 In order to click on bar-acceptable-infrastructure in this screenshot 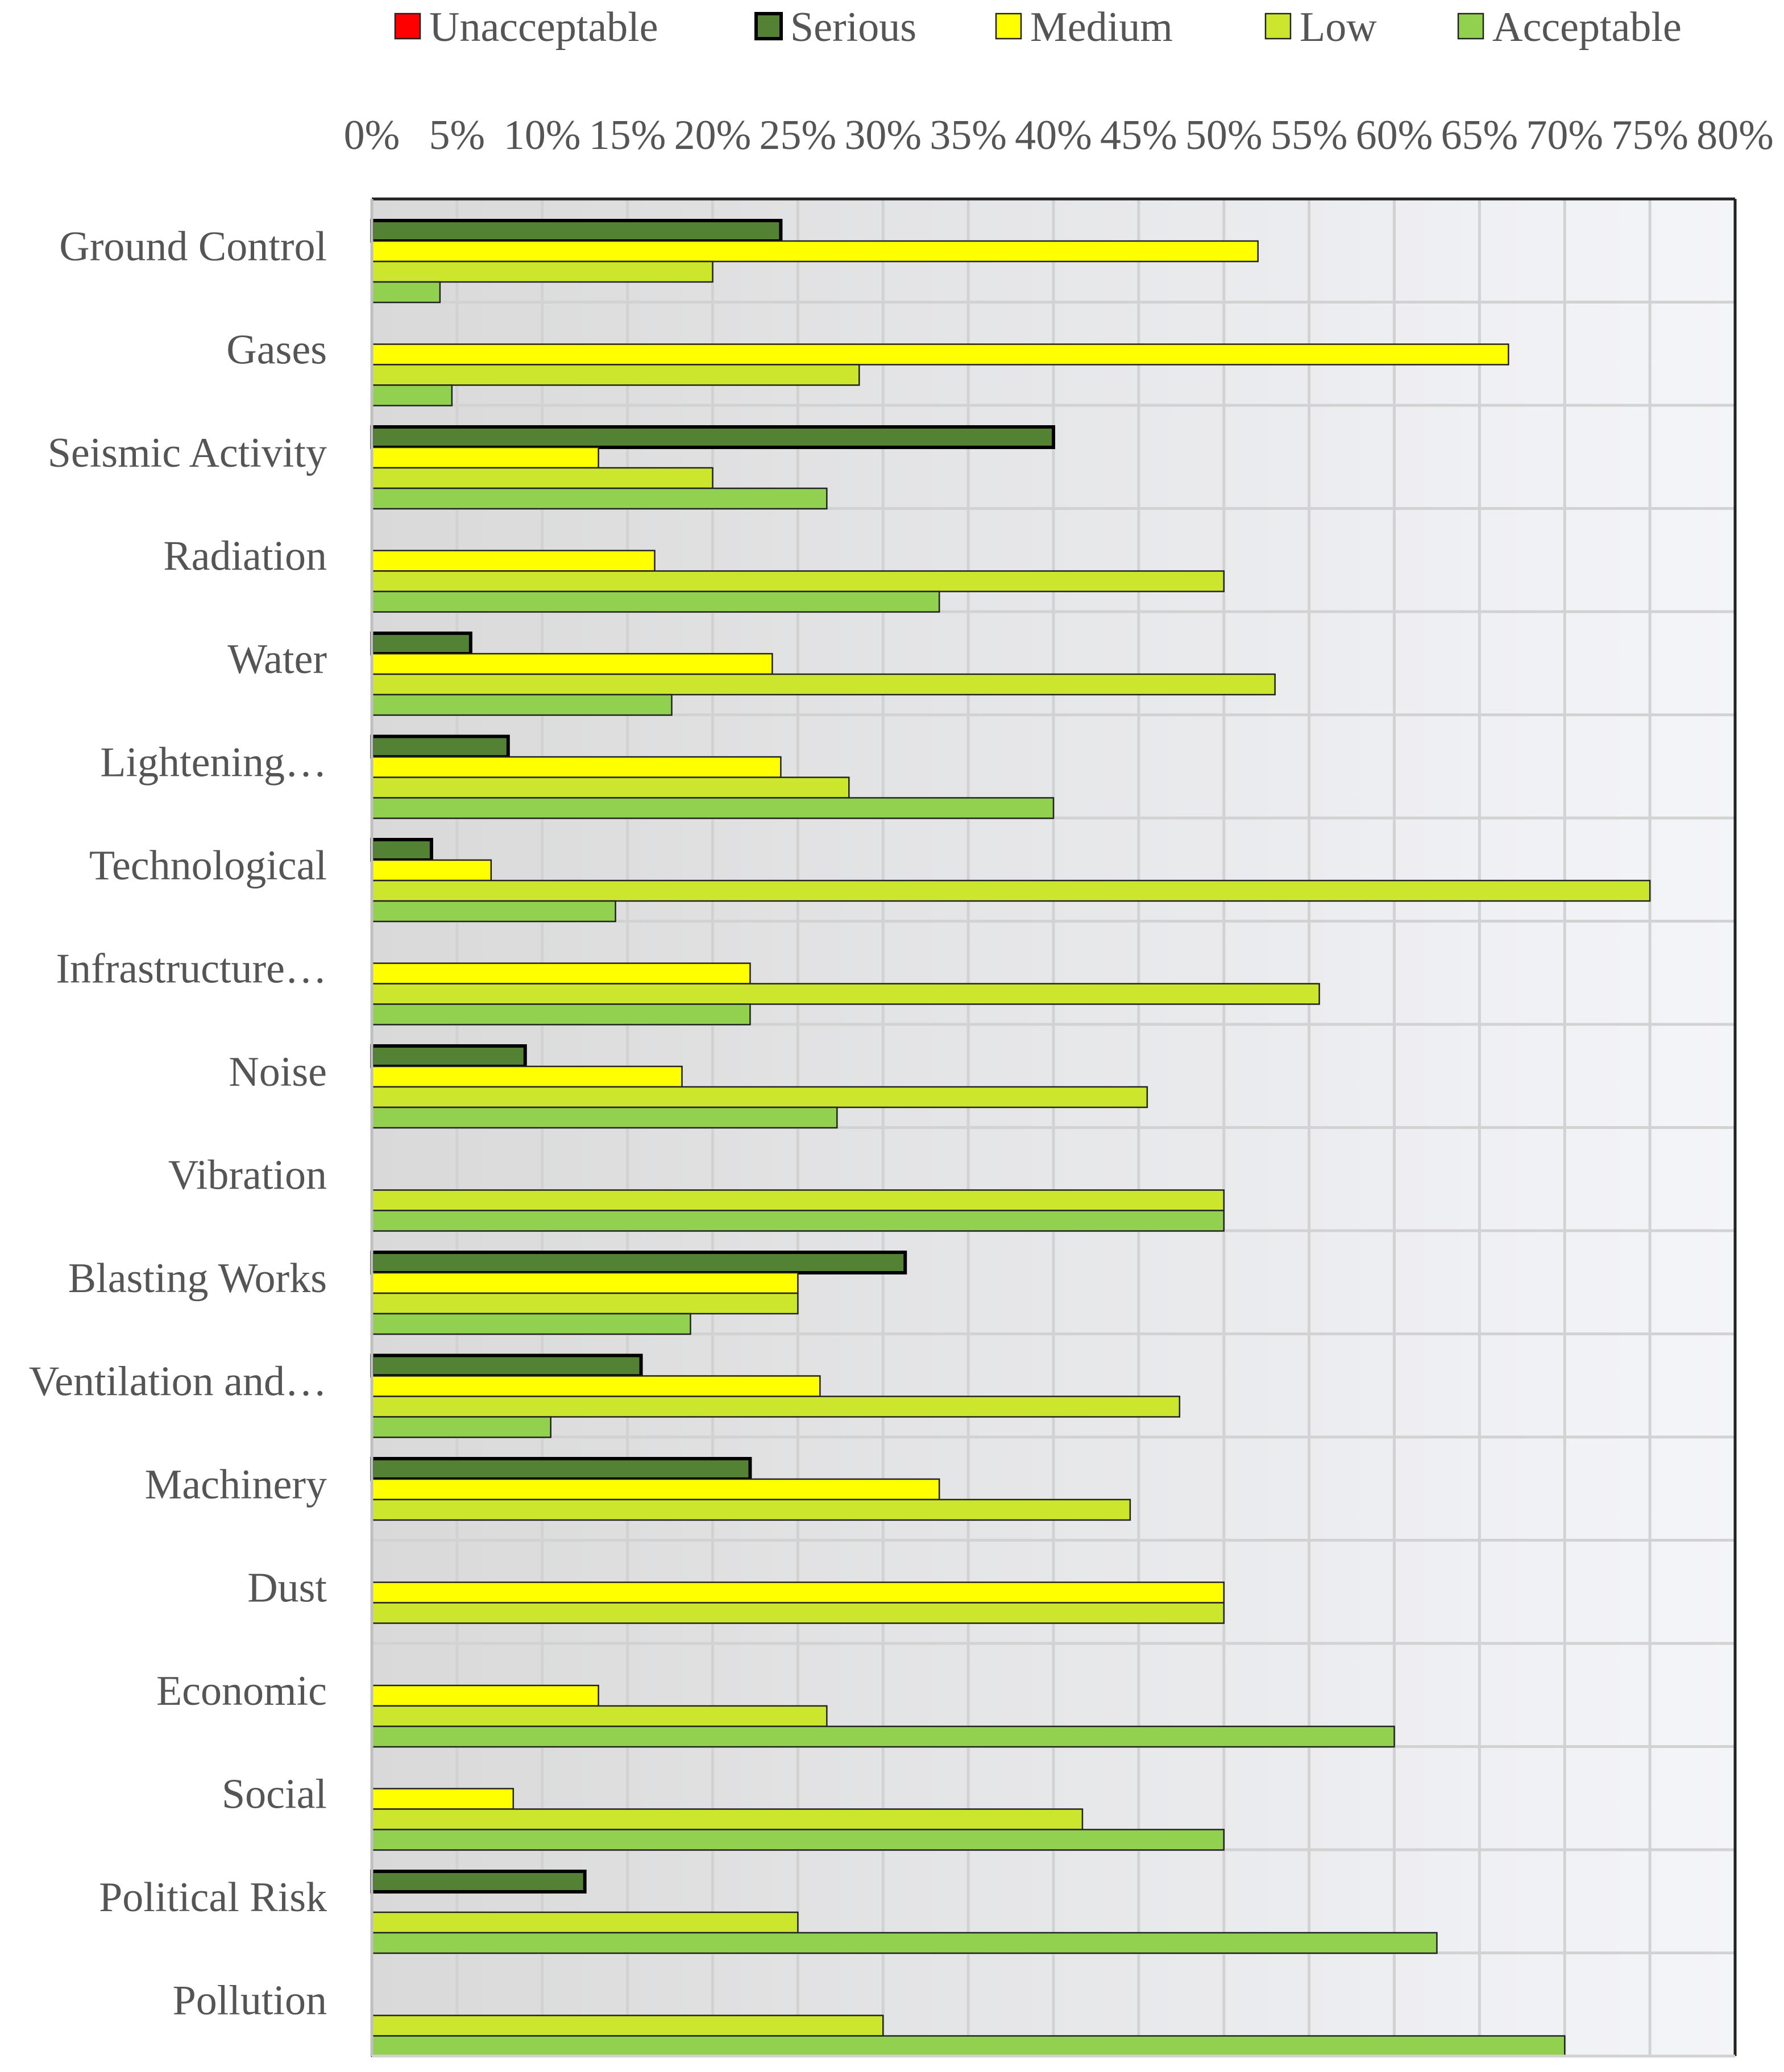, I will do `click(561, 1014)`.